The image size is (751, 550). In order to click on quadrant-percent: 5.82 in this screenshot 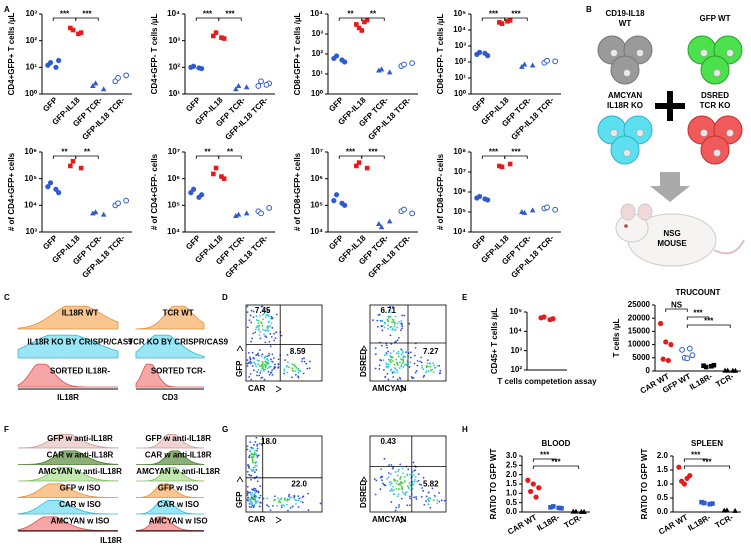, I will do `click(431, 484)`.